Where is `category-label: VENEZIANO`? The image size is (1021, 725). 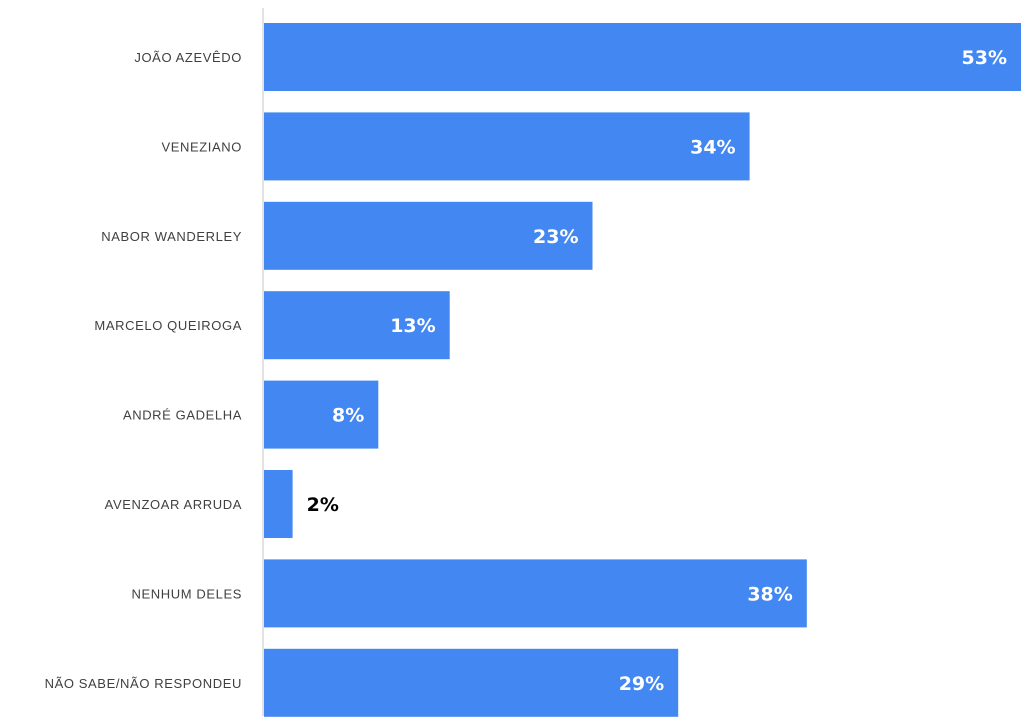 category-label: VENEZIANO is located at coordinates (201, 146).